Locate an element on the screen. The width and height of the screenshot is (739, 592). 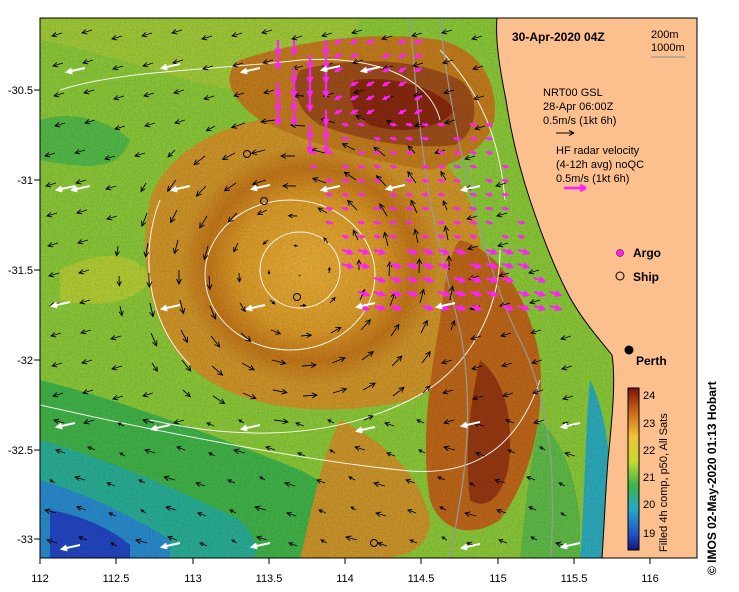
scale-label-200m: 200m is located at coordinates (665, 35).